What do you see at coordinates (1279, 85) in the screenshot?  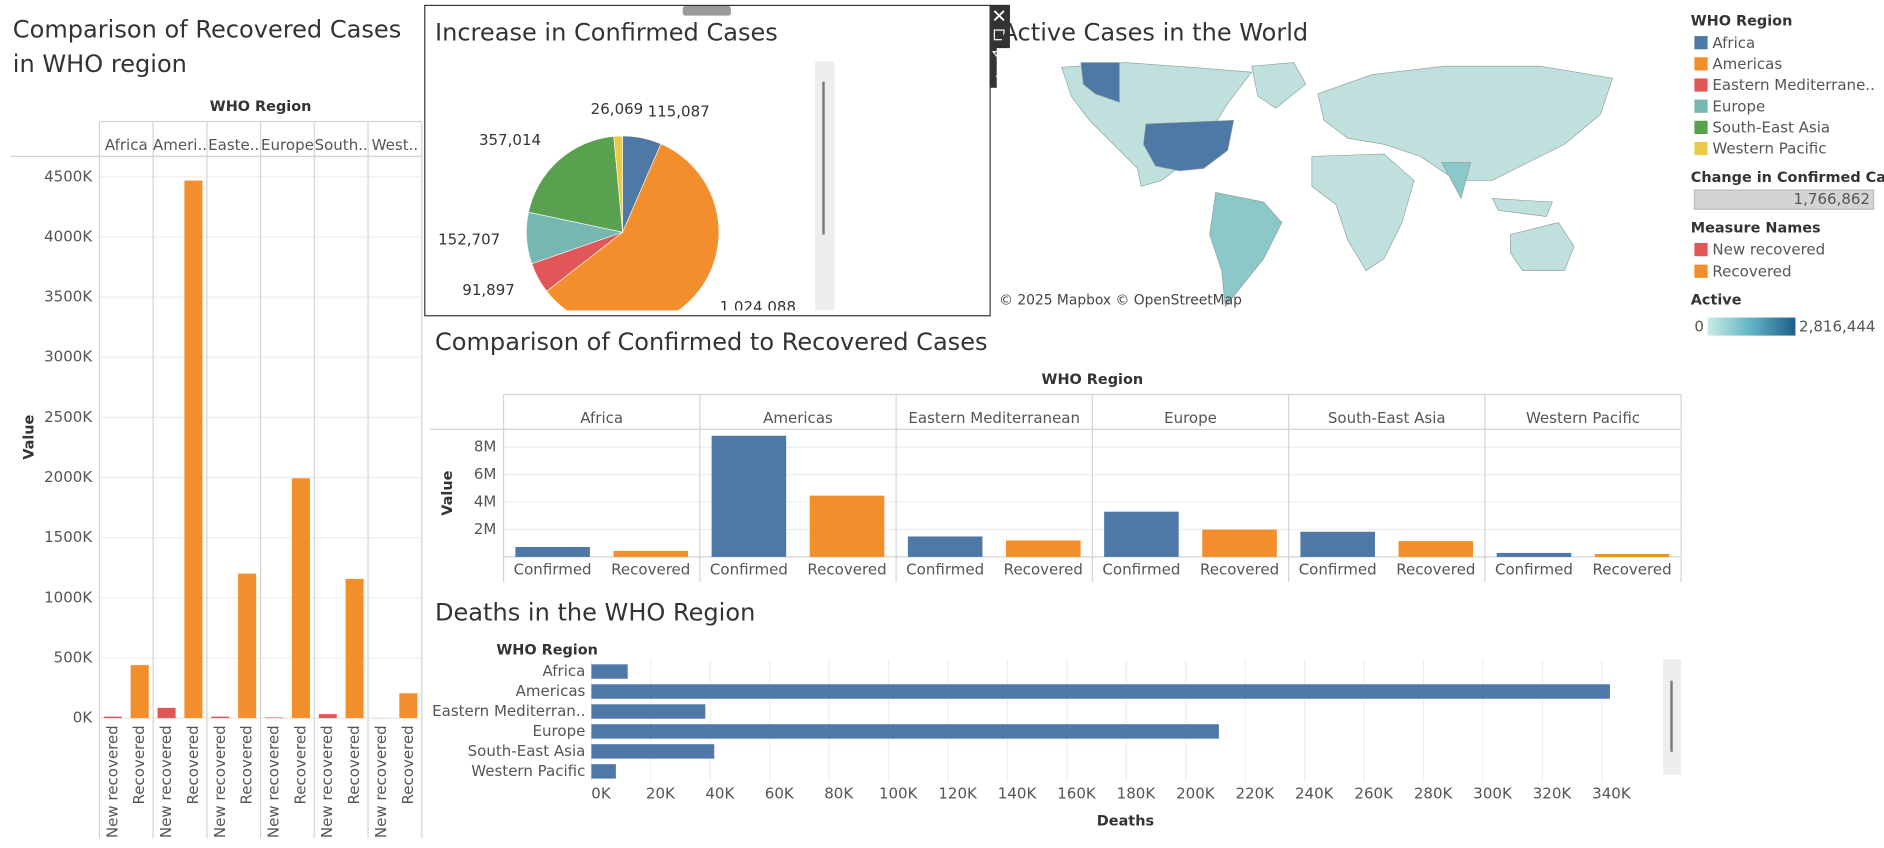 I see `land-greenland` at bounding box center [1279, 85].